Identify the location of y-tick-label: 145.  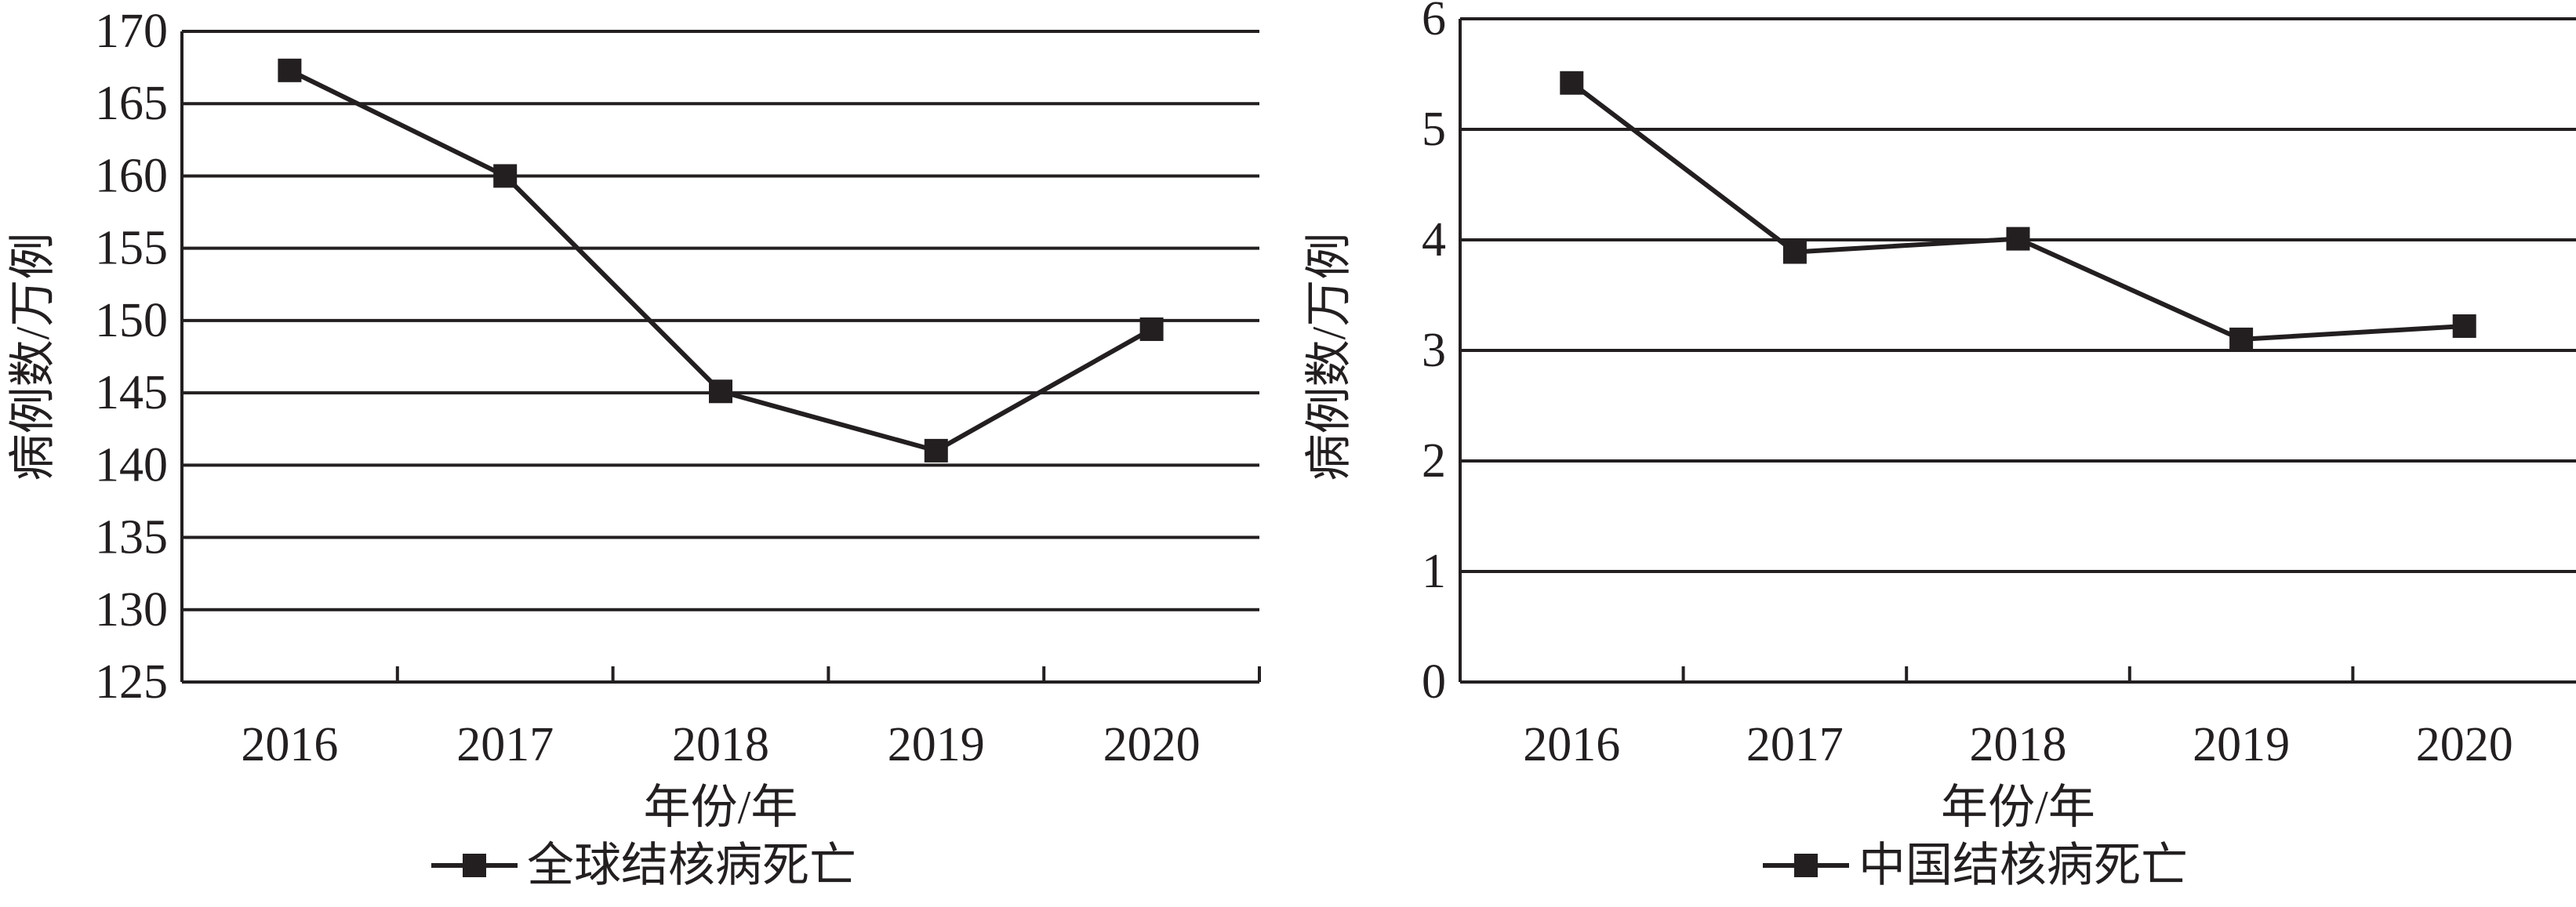
(131, 392).